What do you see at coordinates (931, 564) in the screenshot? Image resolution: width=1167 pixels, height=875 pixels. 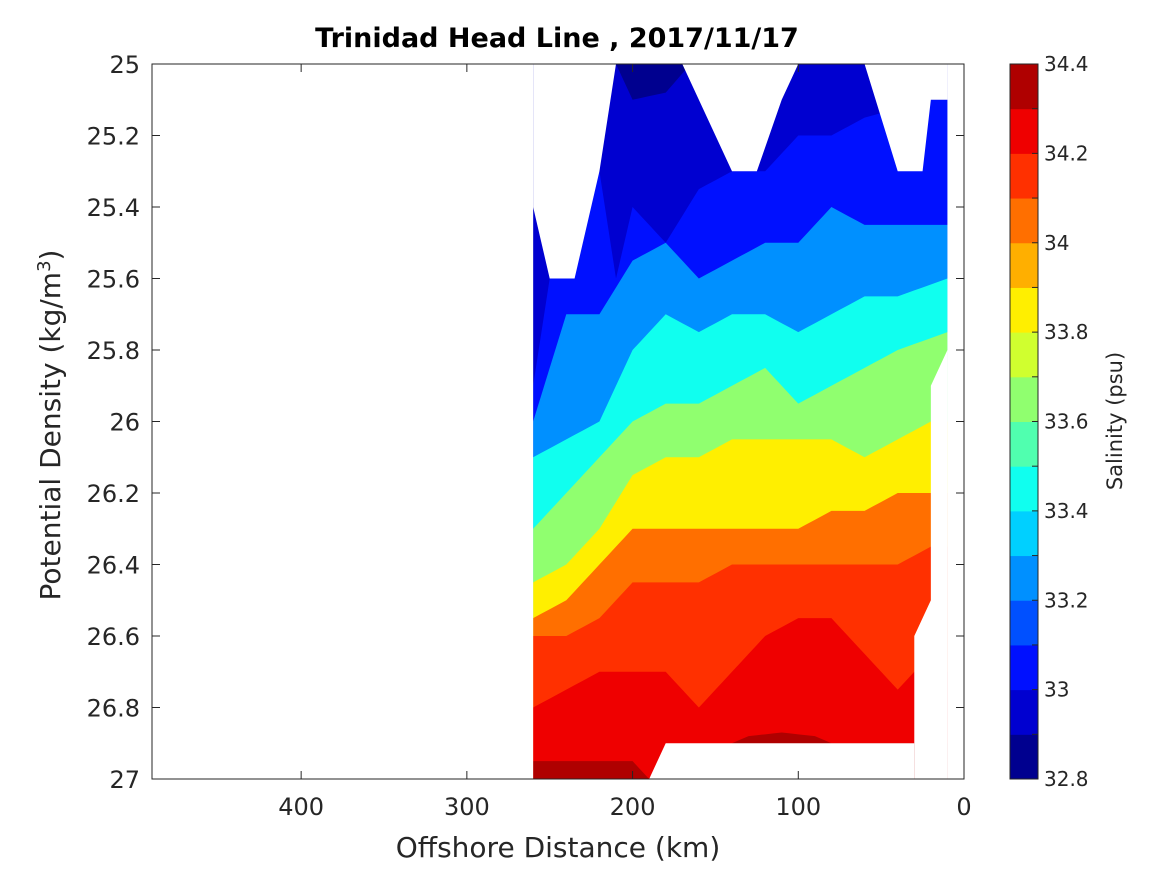 I see `no-data-mask-lower-right` at bounding box center [931, 564].